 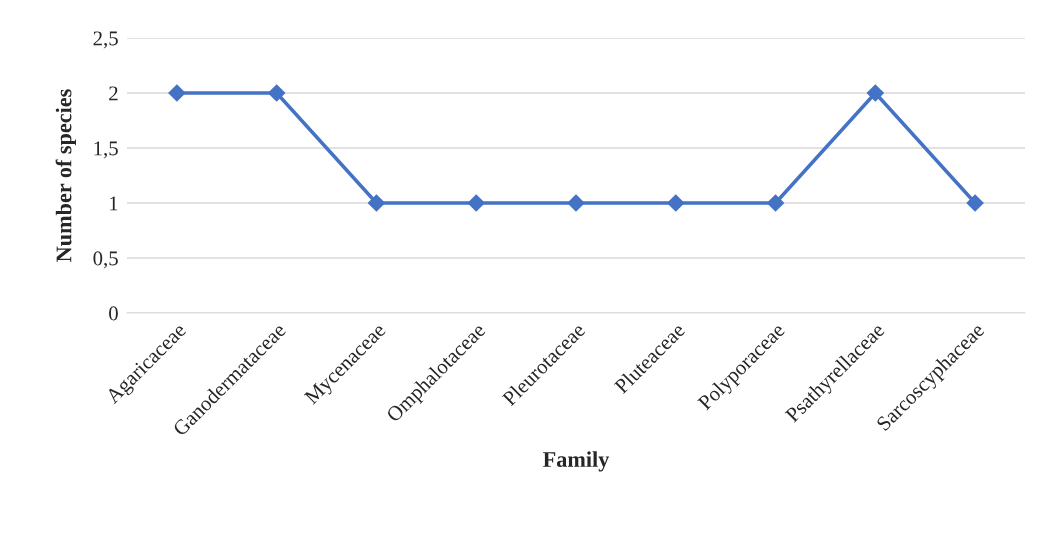 I want to click on y-tick-label: 0, so click(x=113, y=313).